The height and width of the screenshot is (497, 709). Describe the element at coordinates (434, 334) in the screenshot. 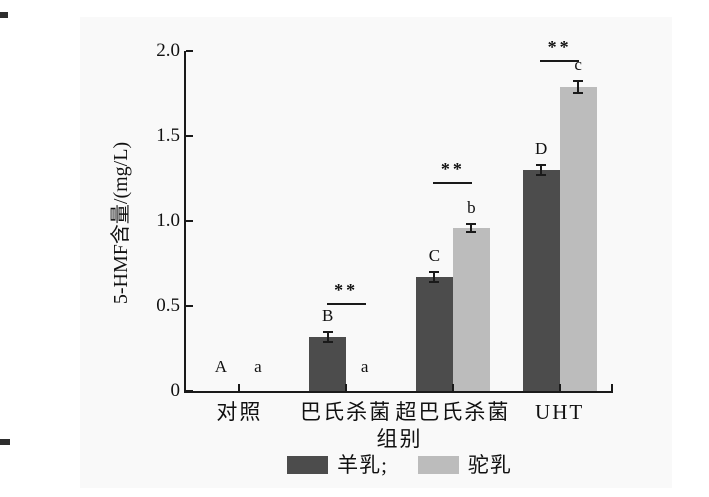

I see `bar-羊乳-超巴氏杀菌` at that location.